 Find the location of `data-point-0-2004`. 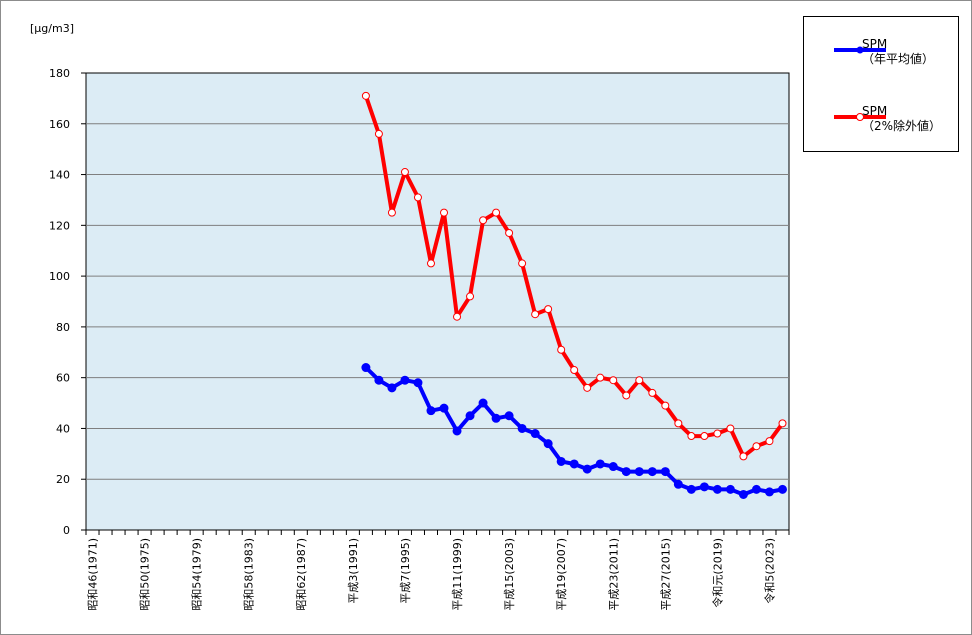

data-point-0-2004 is located at coordinates (522, 428).